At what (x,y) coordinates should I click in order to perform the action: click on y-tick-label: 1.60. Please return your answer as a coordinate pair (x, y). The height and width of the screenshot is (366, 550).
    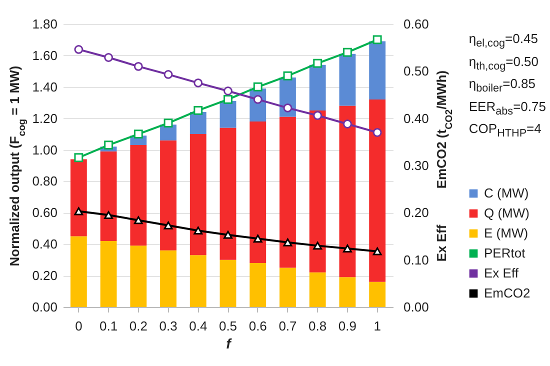
    Looking at the image, I should click on (45, 55).